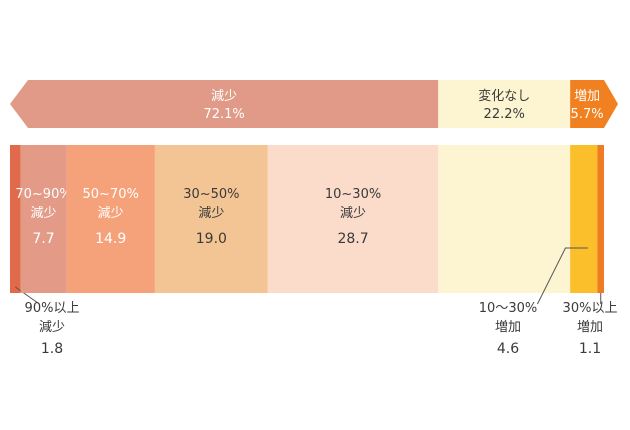 The image size is (630, 430). I want to click on segment-label-4-line-2: 減少, so click(211, 213).